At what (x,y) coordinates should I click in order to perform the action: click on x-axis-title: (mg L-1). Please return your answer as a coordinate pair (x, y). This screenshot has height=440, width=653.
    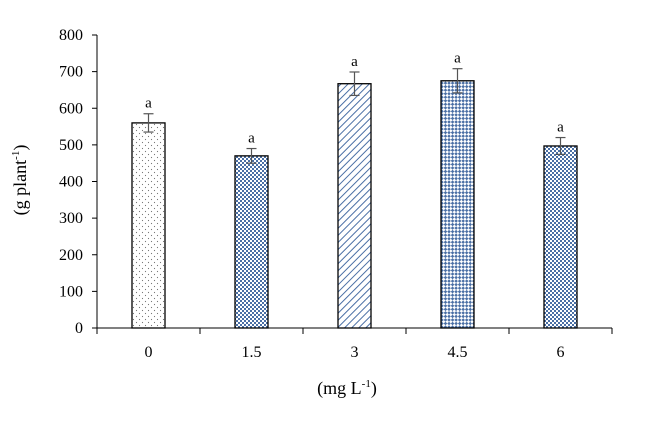
    Looking at the image, I should click on (347, 388).